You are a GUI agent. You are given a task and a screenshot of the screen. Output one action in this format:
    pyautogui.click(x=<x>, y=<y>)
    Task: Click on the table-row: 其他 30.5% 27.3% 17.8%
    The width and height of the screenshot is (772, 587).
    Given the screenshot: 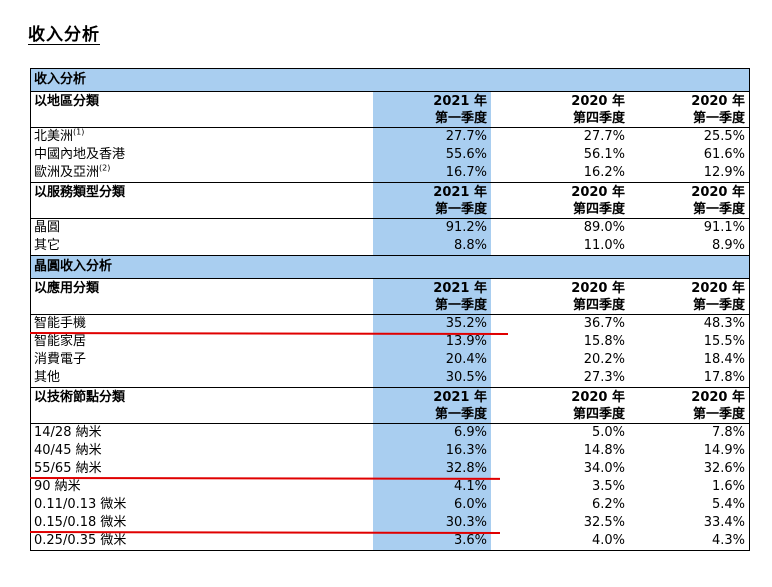 What is the action you would take?
    pyautogui.click(x=390, y=378)
    